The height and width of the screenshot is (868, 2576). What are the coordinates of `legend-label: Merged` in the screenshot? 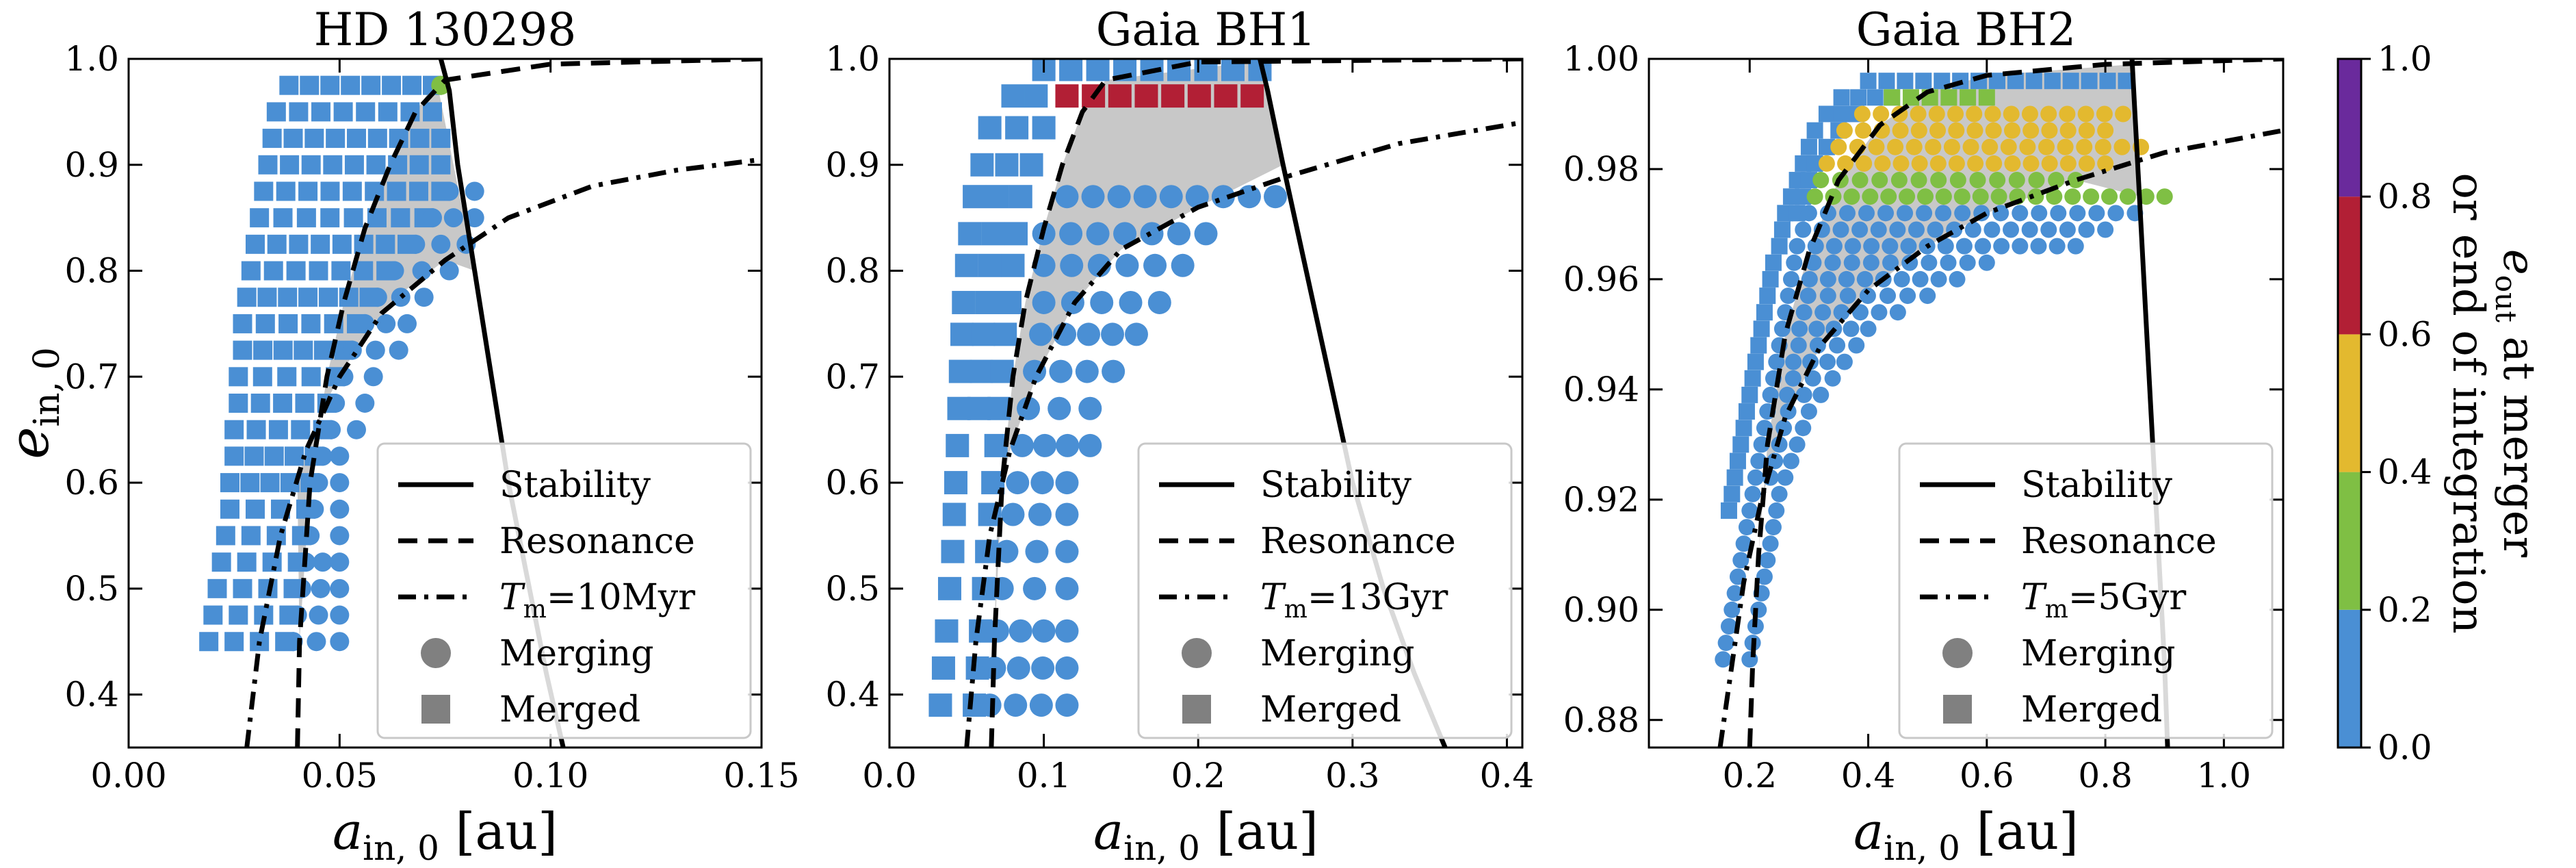 It's located at (1330, 709).